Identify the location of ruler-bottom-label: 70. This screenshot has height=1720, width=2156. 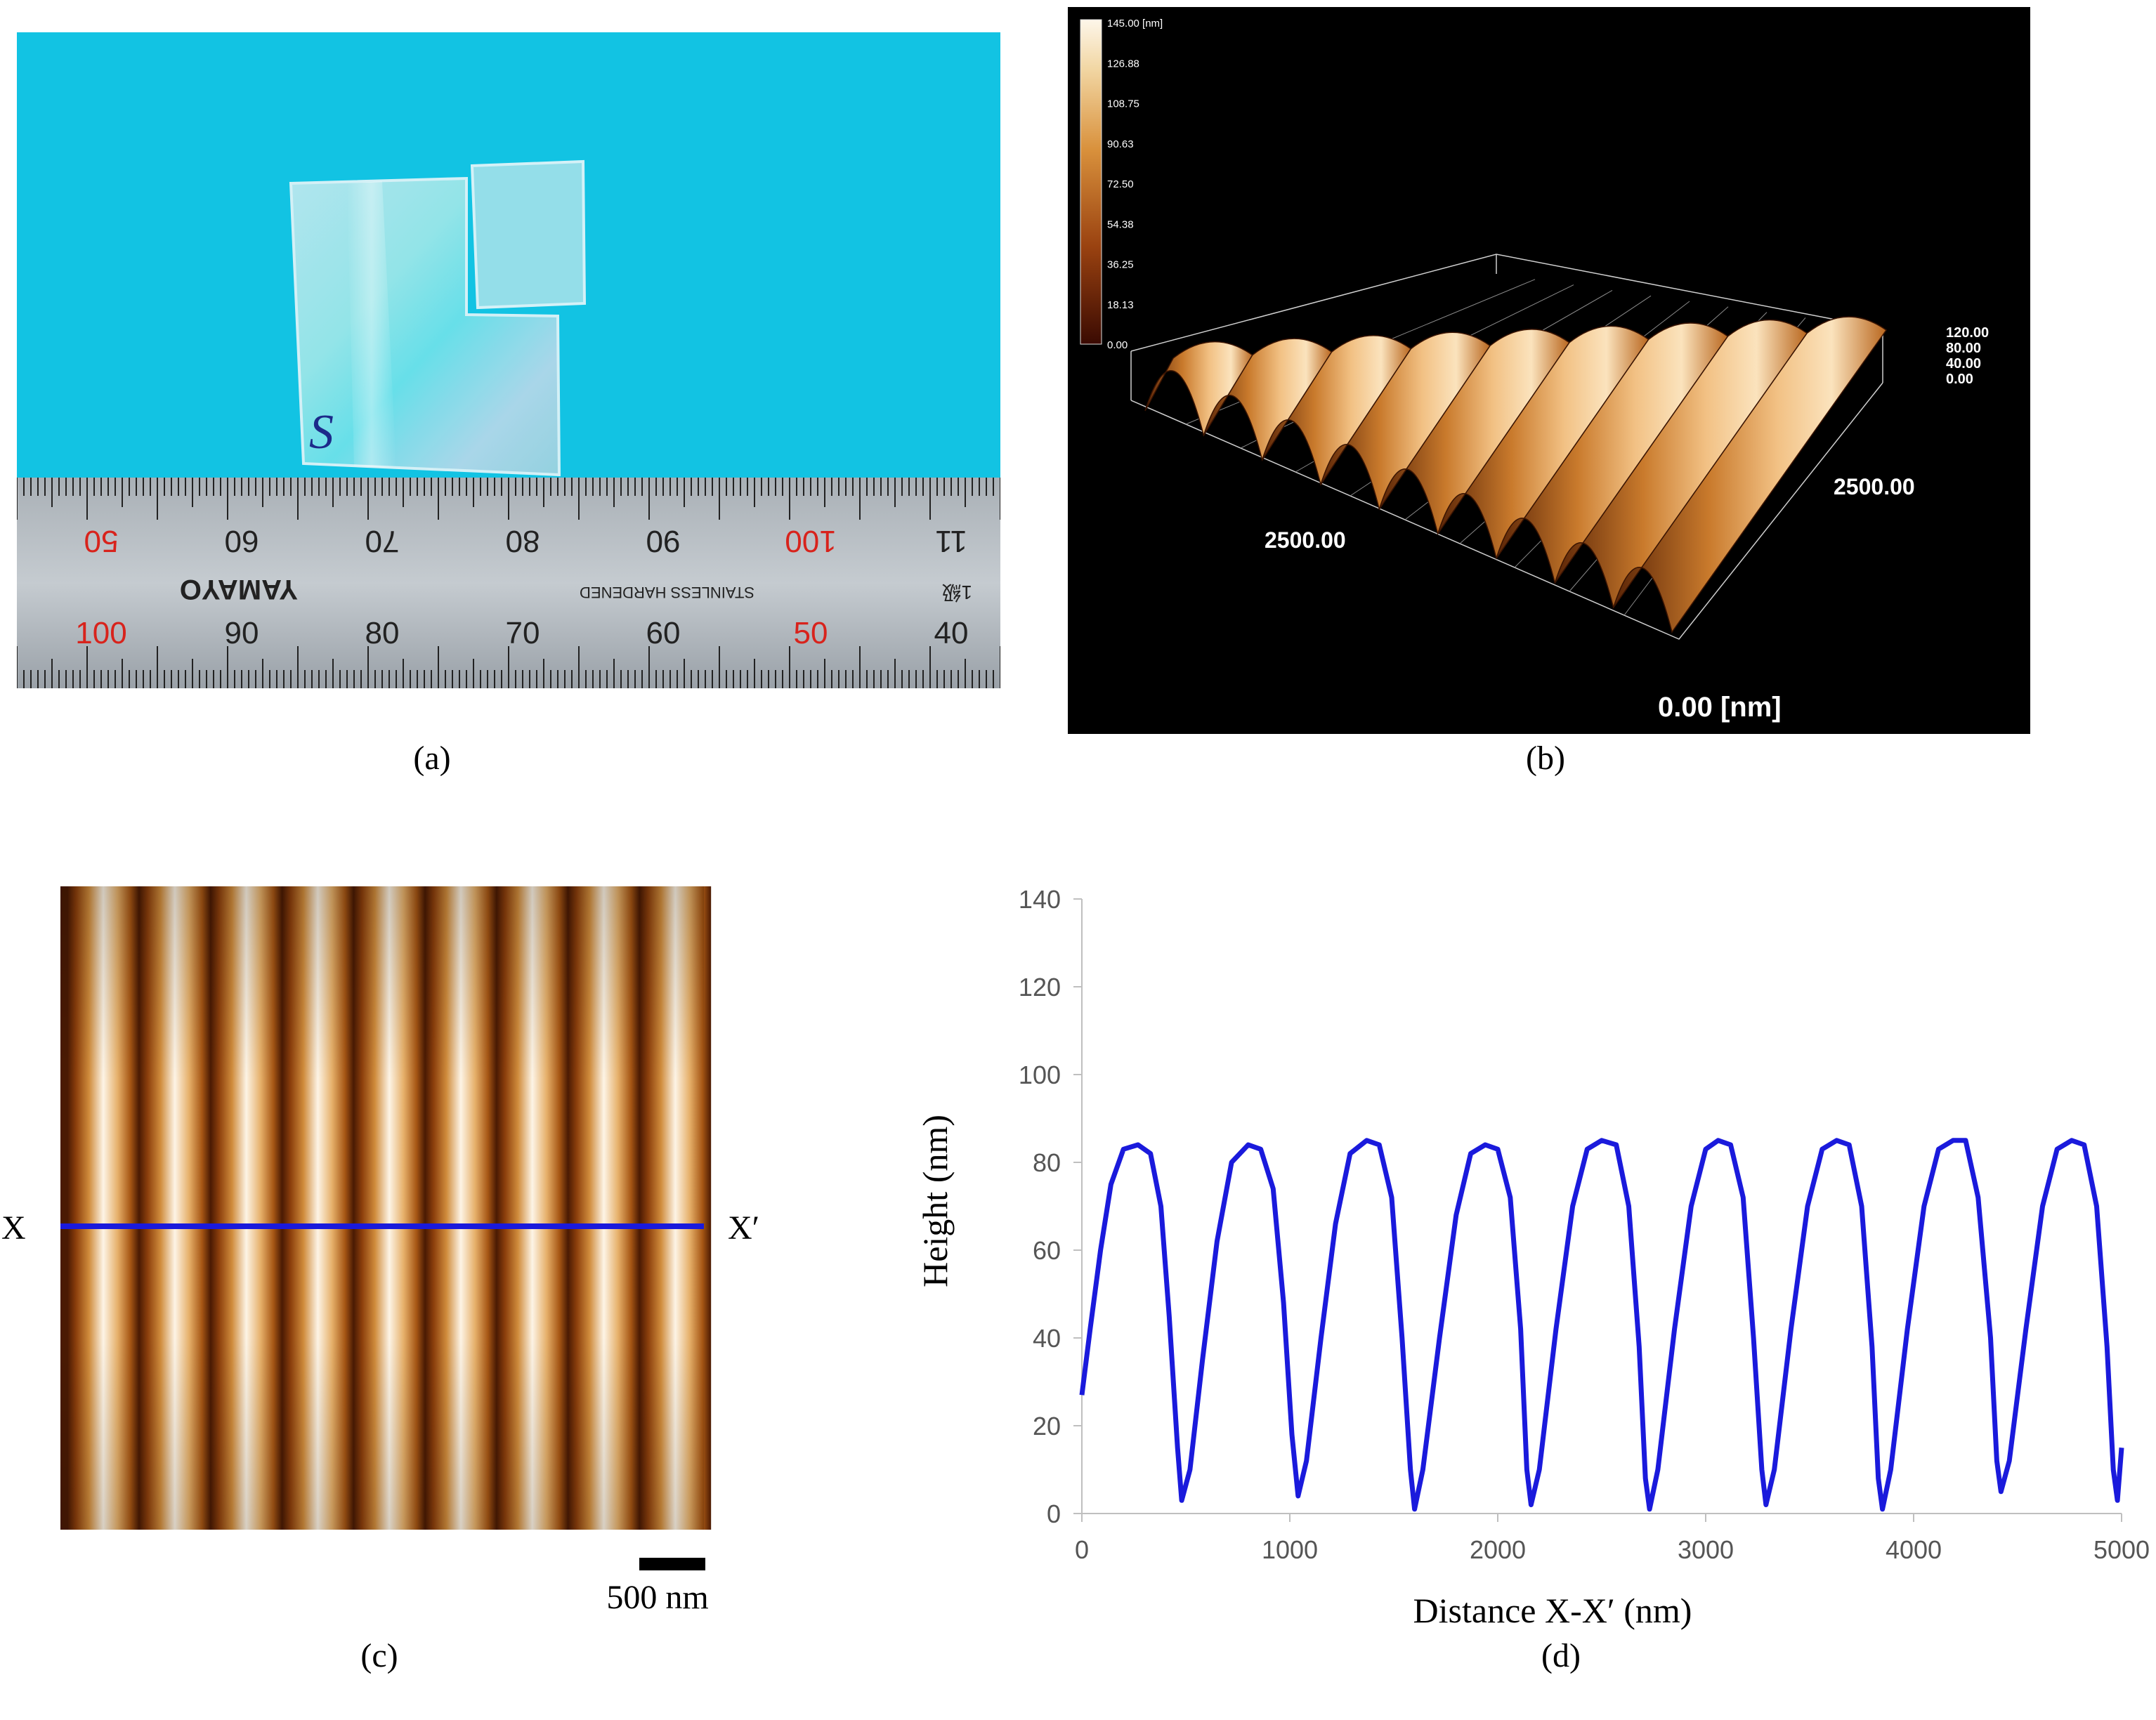
(523, 633).